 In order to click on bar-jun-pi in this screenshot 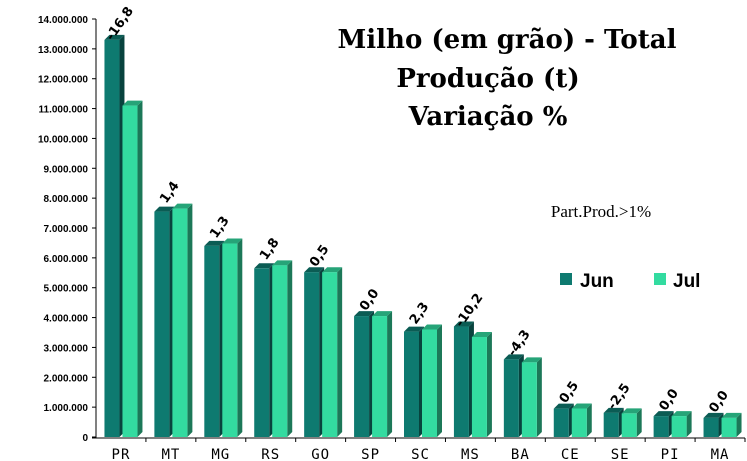, I will do `click(663, 424)`.